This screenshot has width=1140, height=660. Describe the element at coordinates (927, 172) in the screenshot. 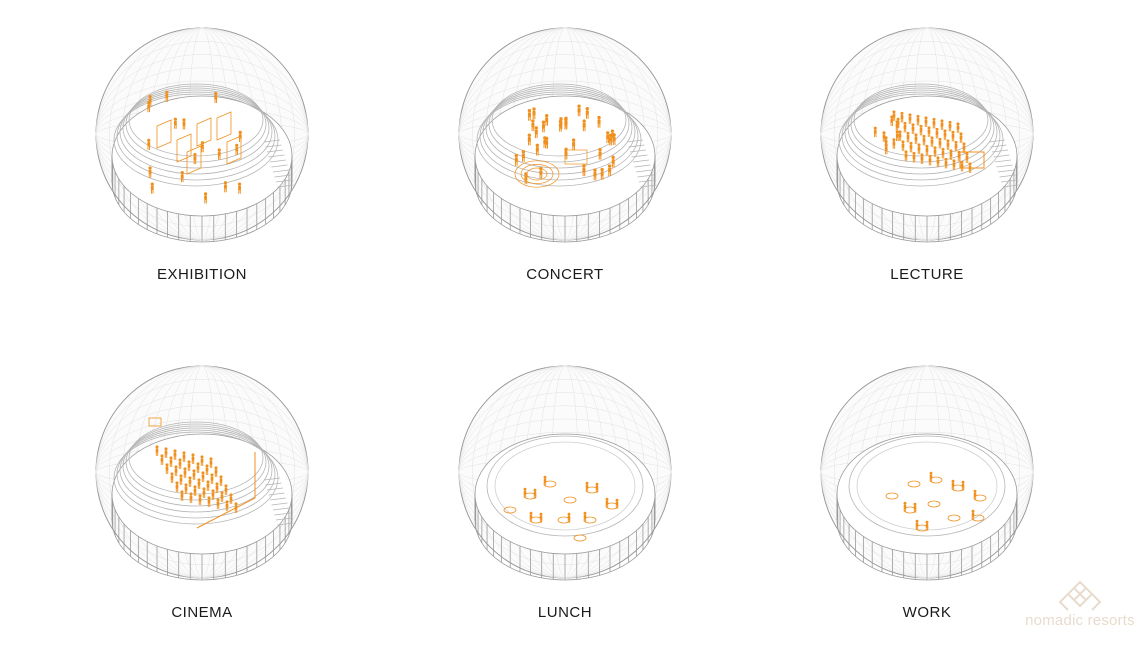

I see `panel-lecture: LECTURE` at that location.